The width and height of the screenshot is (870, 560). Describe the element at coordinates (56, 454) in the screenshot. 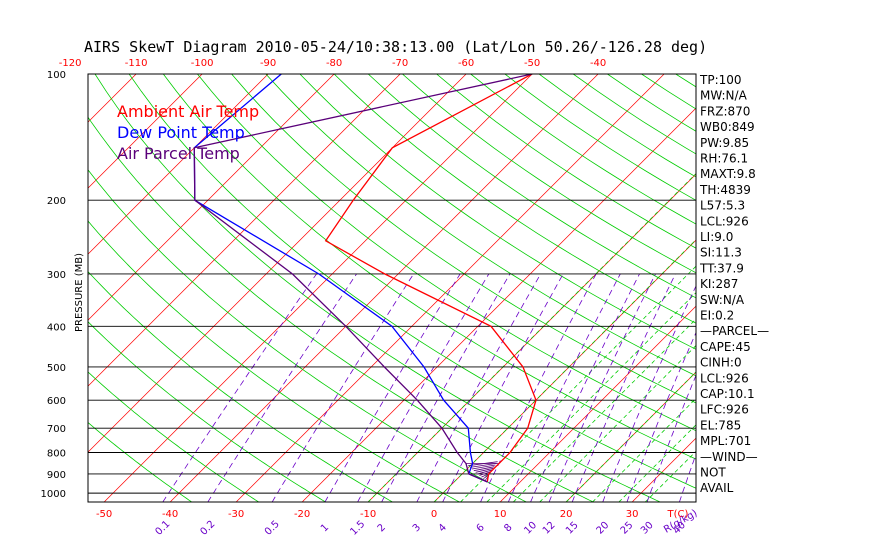

I see `pressure-tick-label: 800` at that location.